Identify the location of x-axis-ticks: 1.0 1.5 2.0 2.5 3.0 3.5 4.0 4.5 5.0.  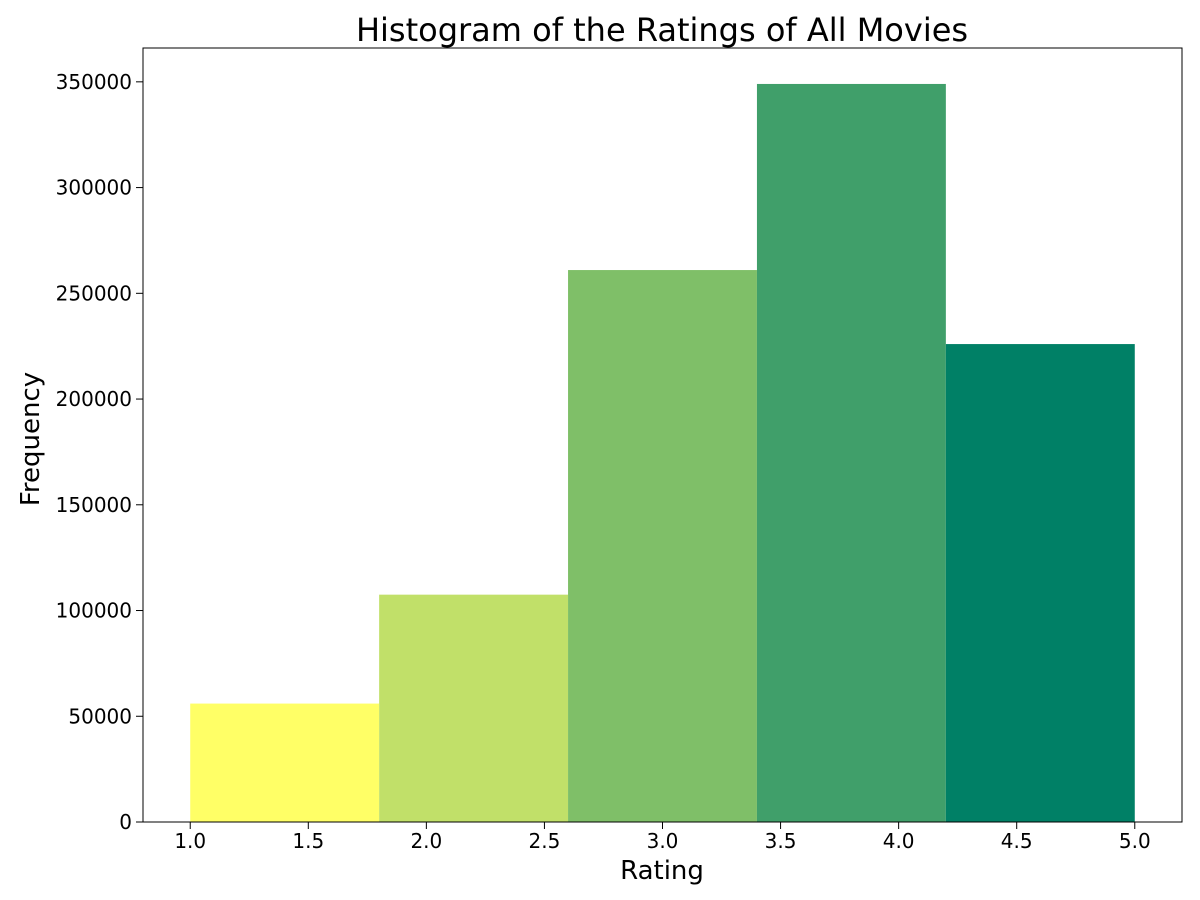
(662, 837).